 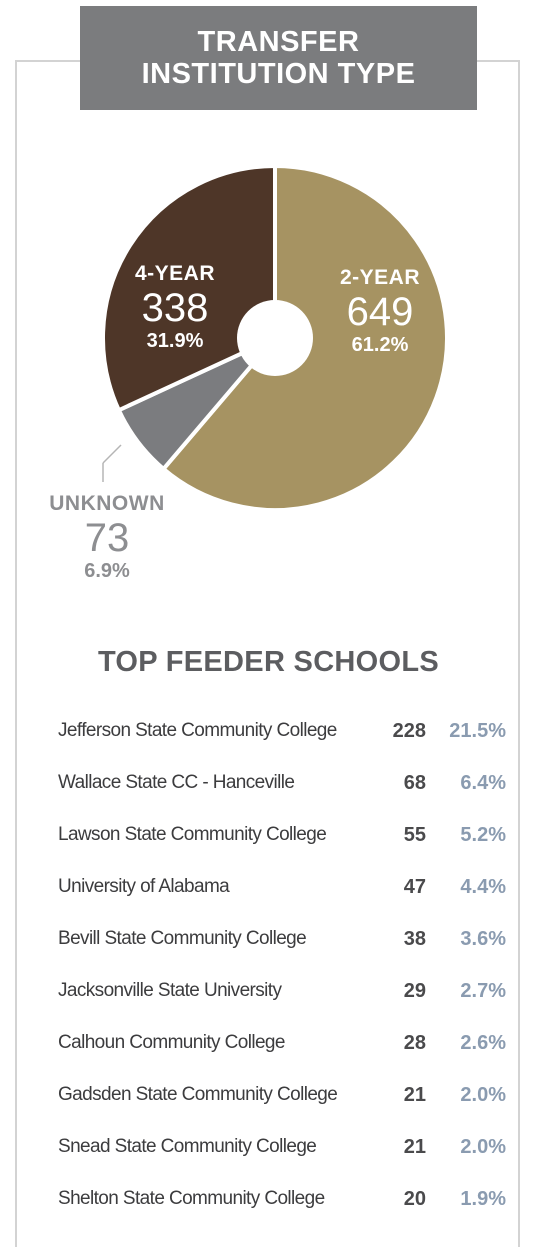 I want to click on unknown-leader-line, so click(x=112, y=454).